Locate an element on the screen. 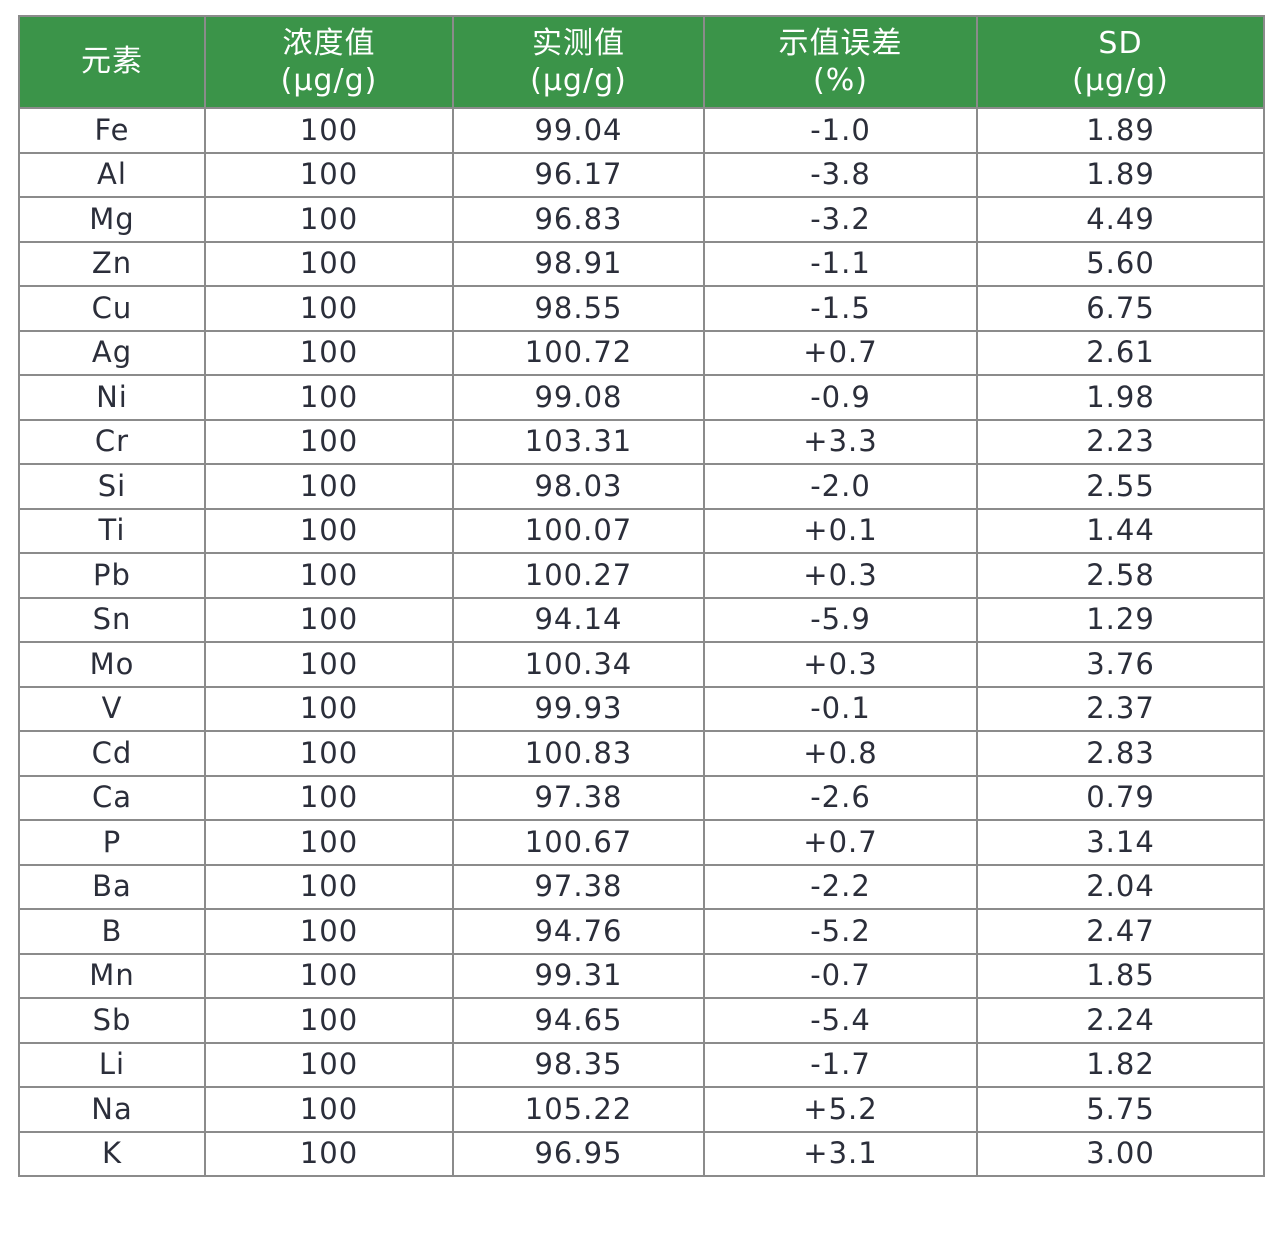 This screenshot has width=1280, height=1246. table-row: Mo 100 100.34 +0.3 3.76 is located at coordinates (641, 664).